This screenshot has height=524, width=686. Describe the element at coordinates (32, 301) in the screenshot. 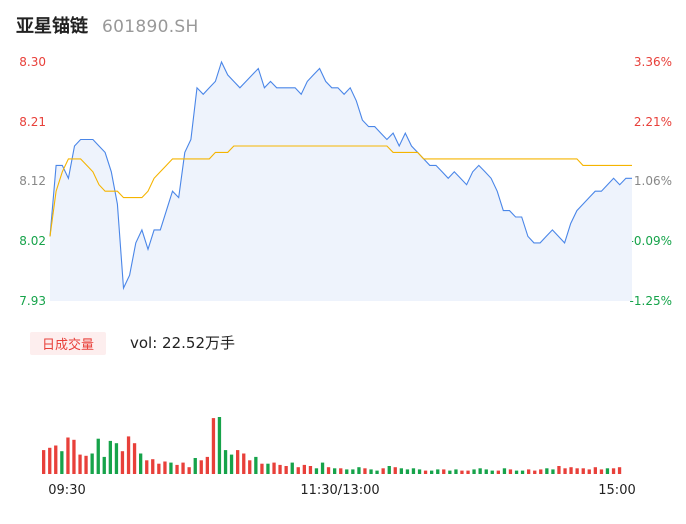

I see `y-tick-left: 7.93` at that location.